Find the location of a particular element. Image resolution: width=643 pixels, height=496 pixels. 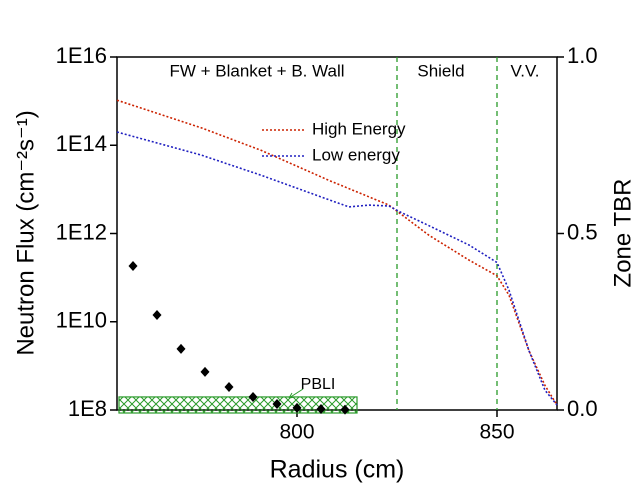

y-tick-label: 1E16 is located at coordinates (81, 55).